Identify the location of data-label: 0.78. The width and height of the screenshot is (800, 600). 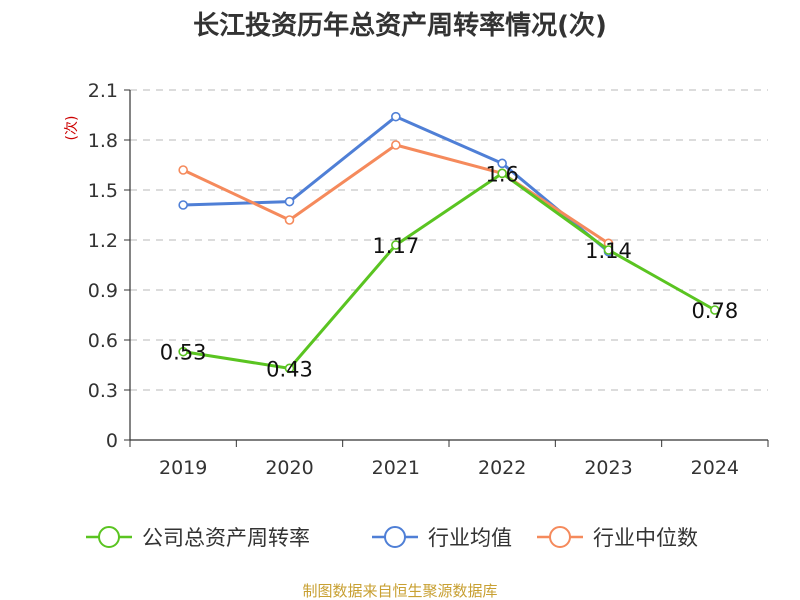
(714, 311).